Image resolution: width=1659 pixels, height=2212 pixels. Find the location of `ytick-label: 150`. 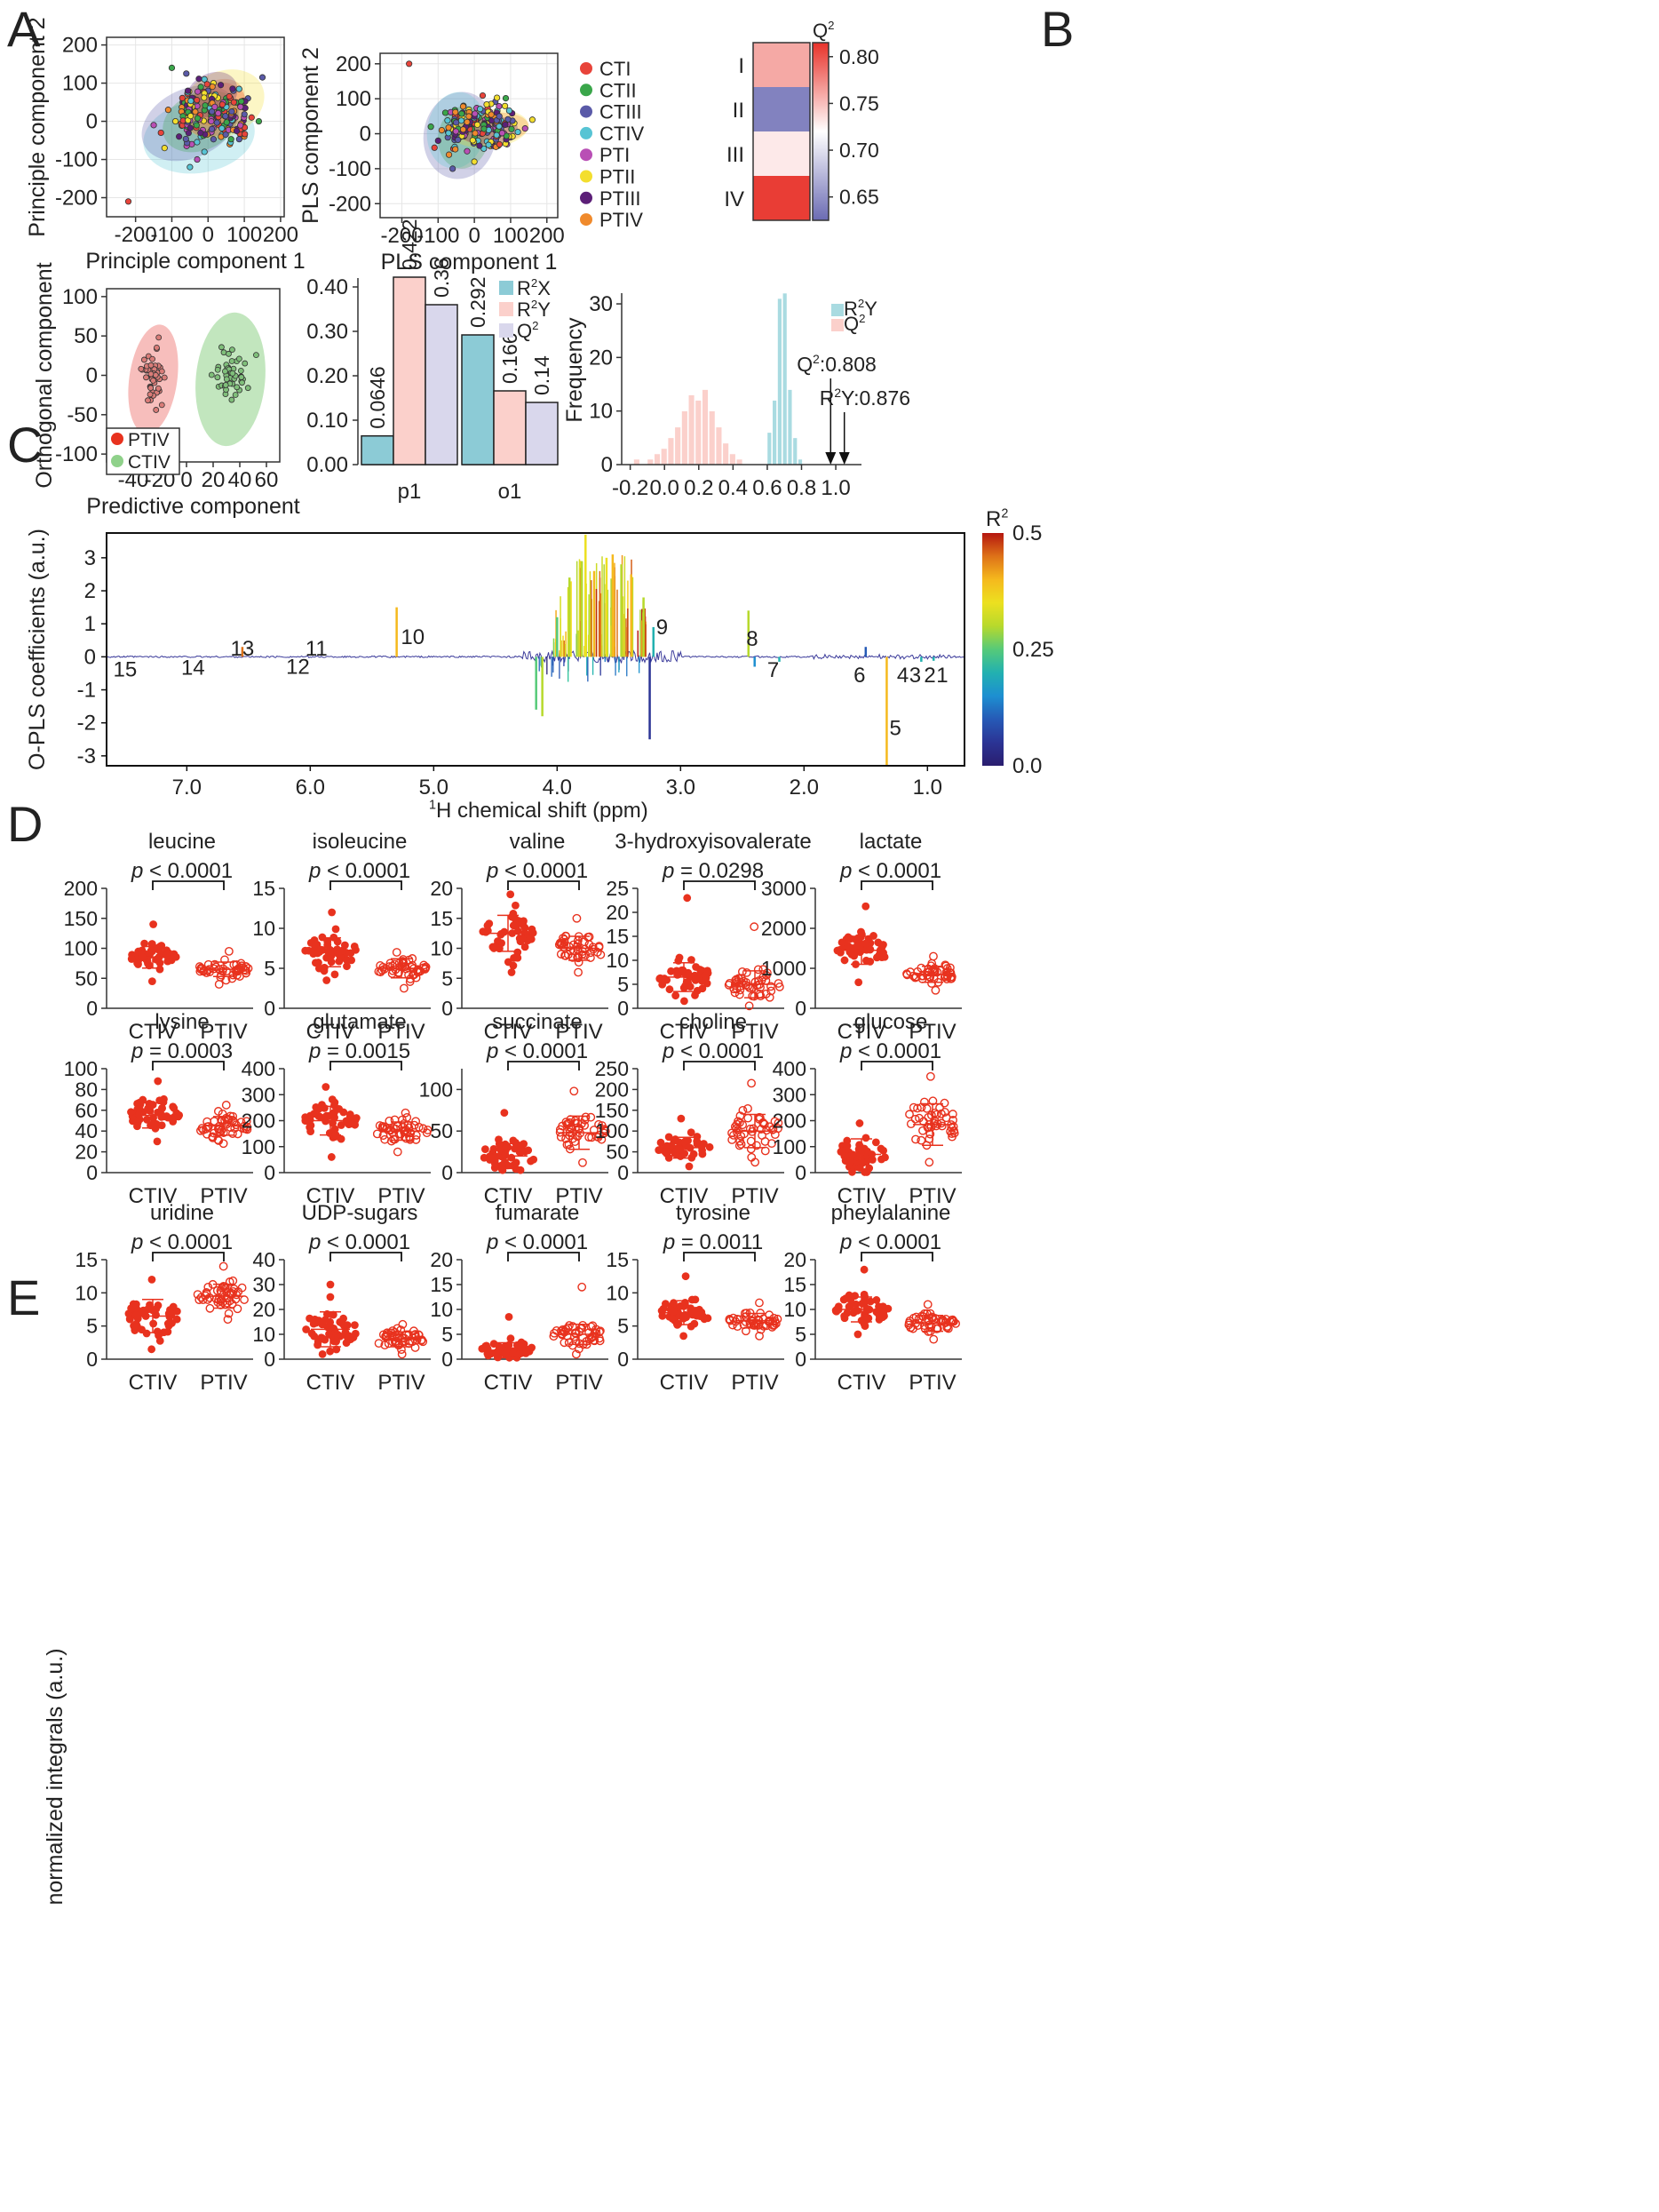

ytick-label: 150 is located at coordinates (612, 1111).